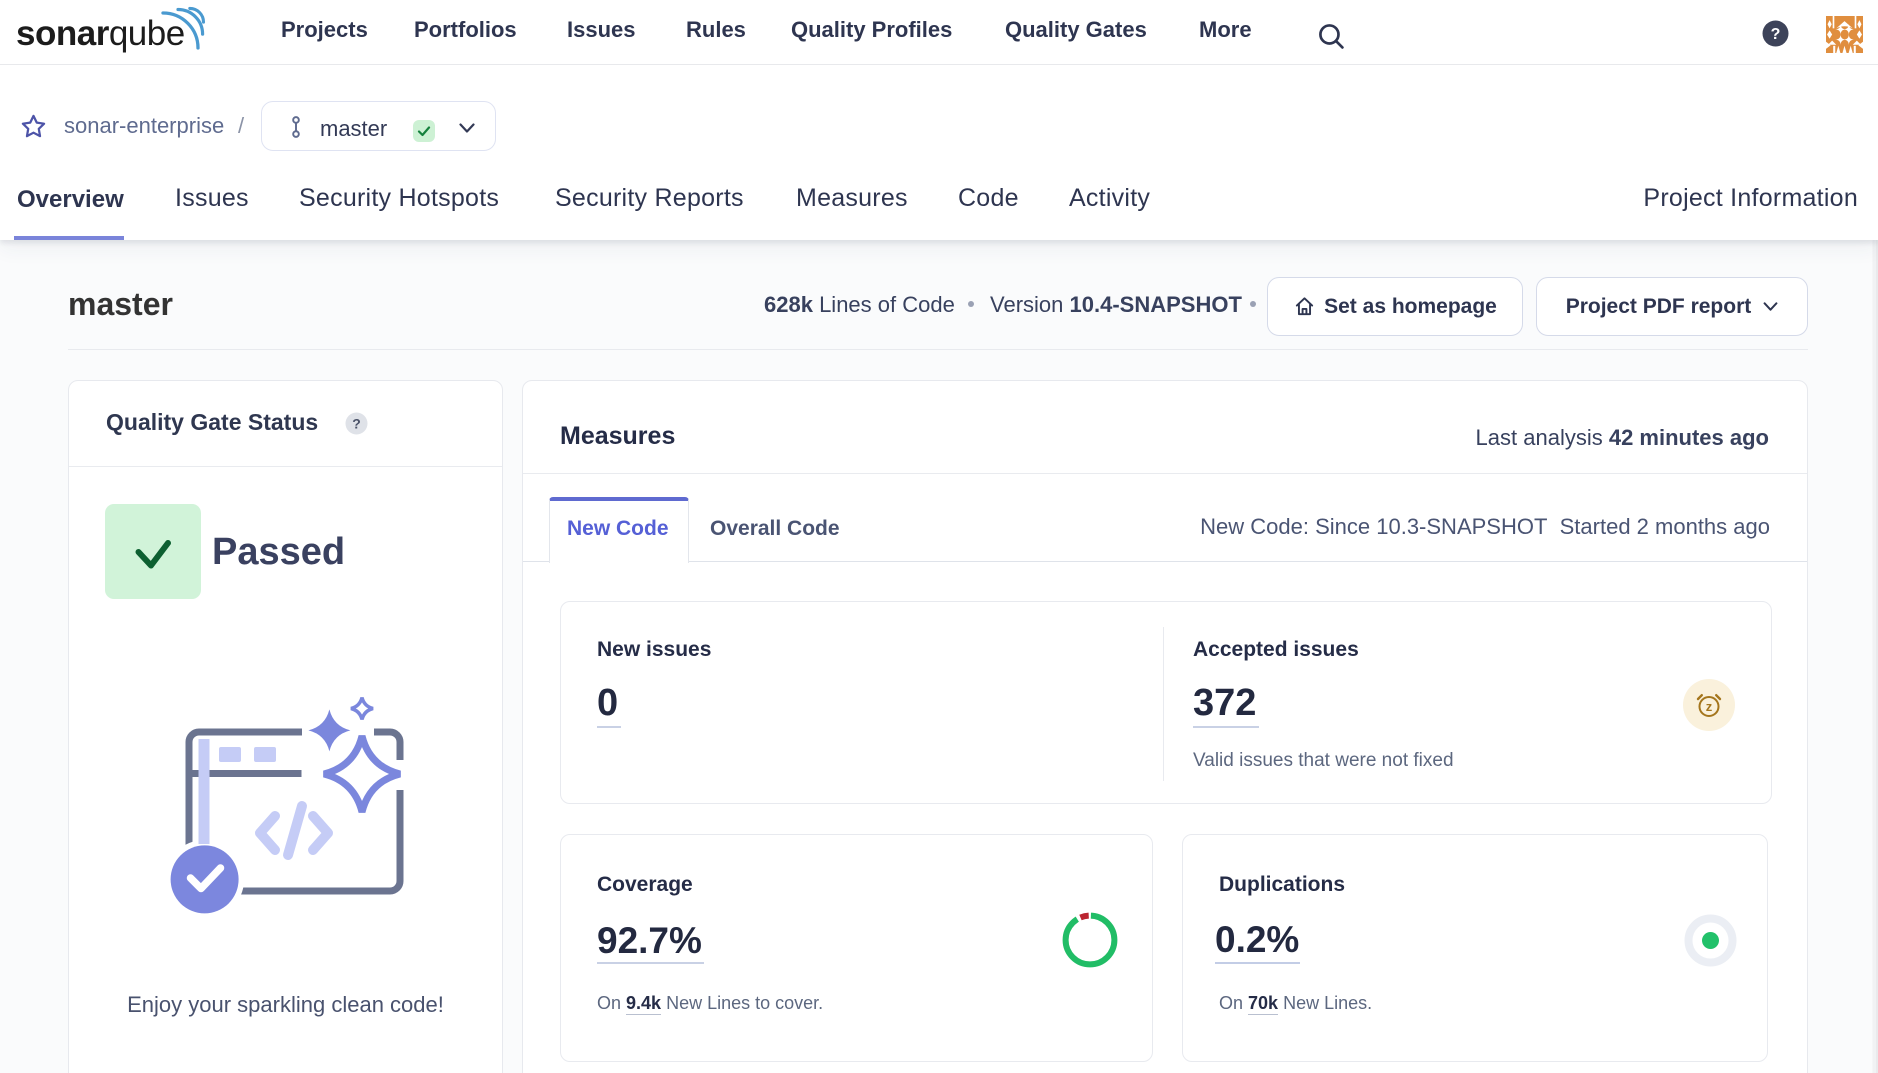 This screenshot has height=1073, width=1878. I want to click on svg-text: z, so click(1709, 706).